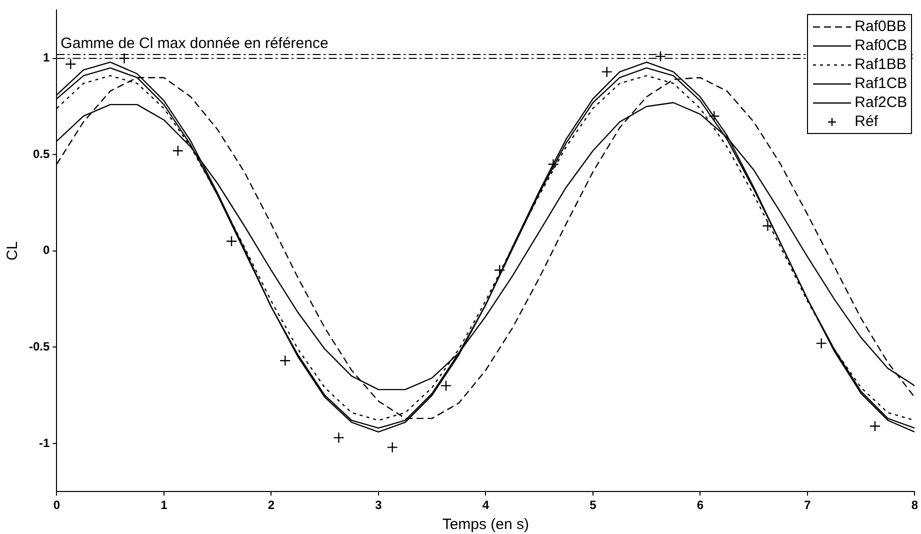 Image resolution: width=921 pixels, height=534 pixels. I want to click on x-tick-label: 1, so click(164, 505).